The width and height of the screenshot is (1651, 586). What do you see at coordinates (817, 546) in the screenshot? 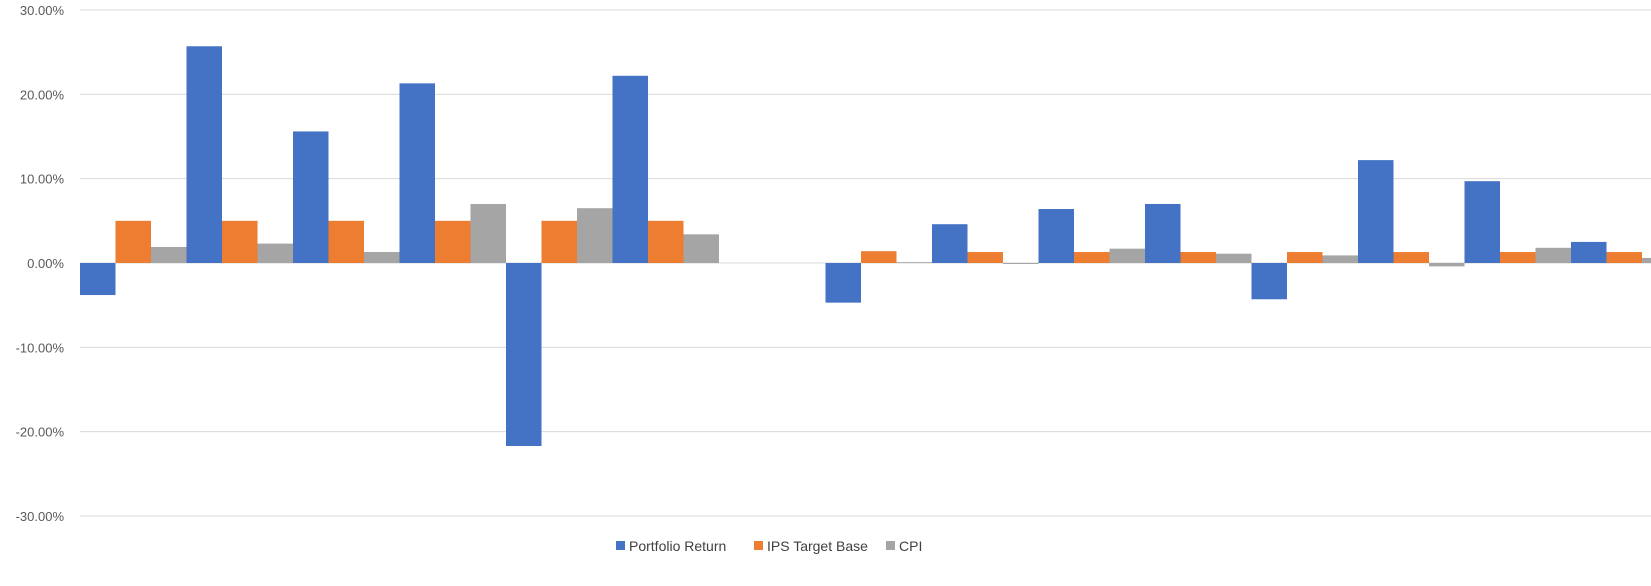
I see `legend-label: IPS Target Base` at bounding box center [817, 546].